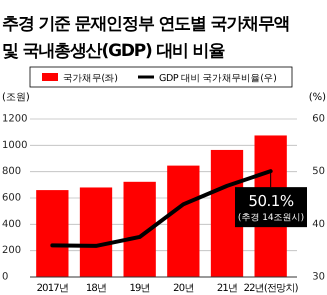  I want to click on y-tick-label: 800, so click(12, 172).